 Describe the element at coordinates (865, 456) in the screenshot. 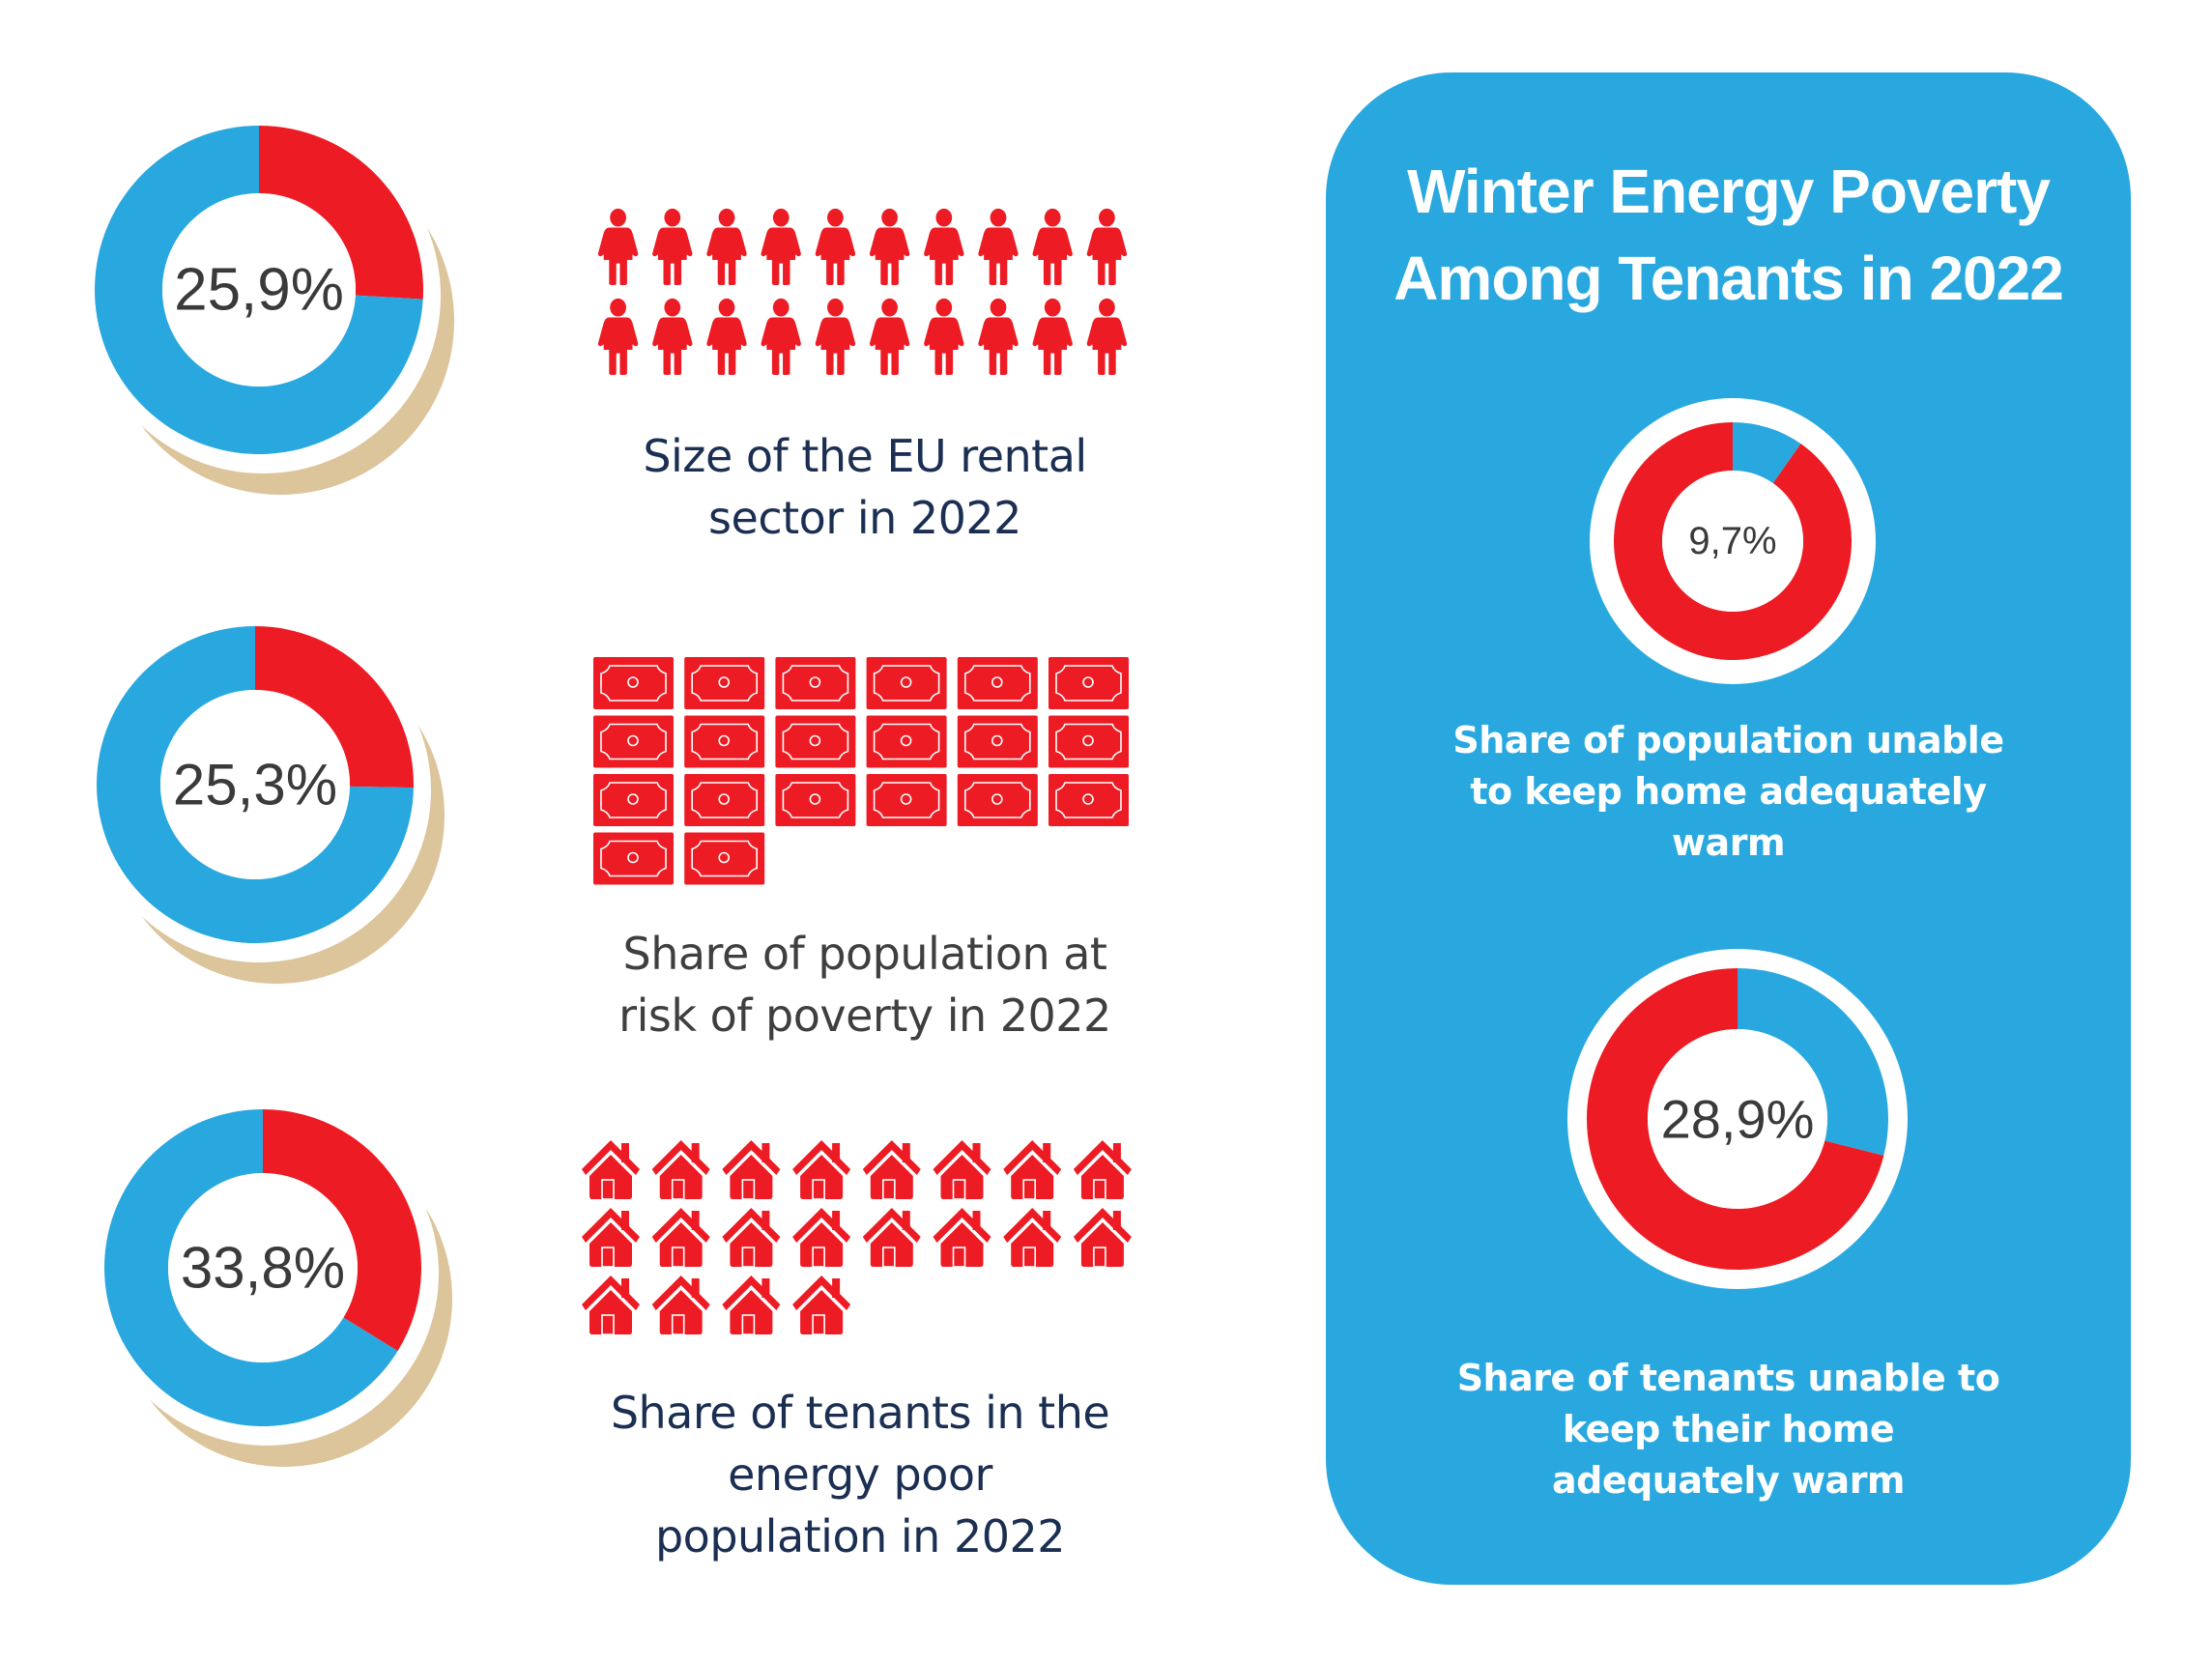

I see `label-line: Size of the EU rental` at that location.